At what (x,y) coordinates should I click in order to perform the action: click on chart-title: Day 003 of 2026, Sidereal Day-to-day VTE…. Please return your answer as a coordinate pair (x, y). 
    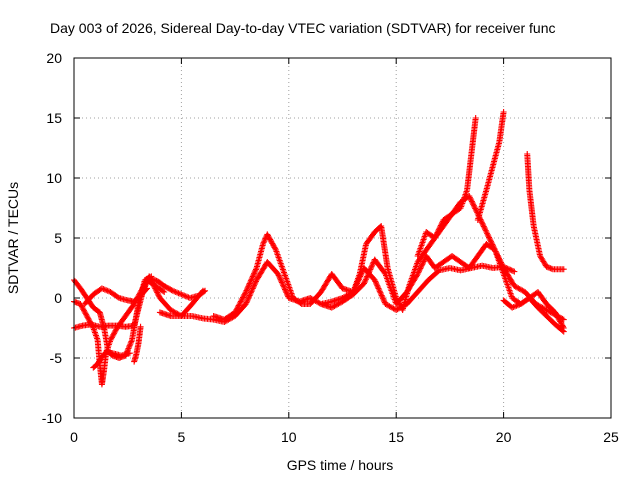
    Looking at the image, I should click on (303, 28).